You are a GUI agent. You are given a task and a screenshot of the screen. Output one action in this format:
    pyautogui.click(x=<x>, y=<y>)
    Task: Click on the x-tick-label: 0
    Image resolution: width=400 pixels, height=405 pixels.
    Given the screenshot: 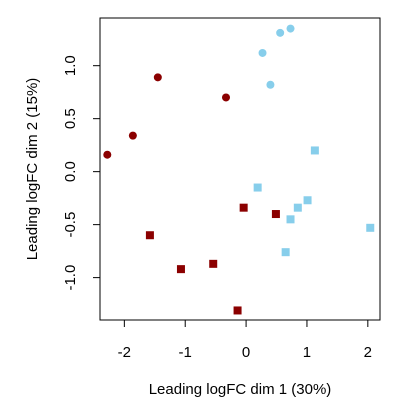 What is the action you would take?
    pyautogui.click(x=246, y=352)
    